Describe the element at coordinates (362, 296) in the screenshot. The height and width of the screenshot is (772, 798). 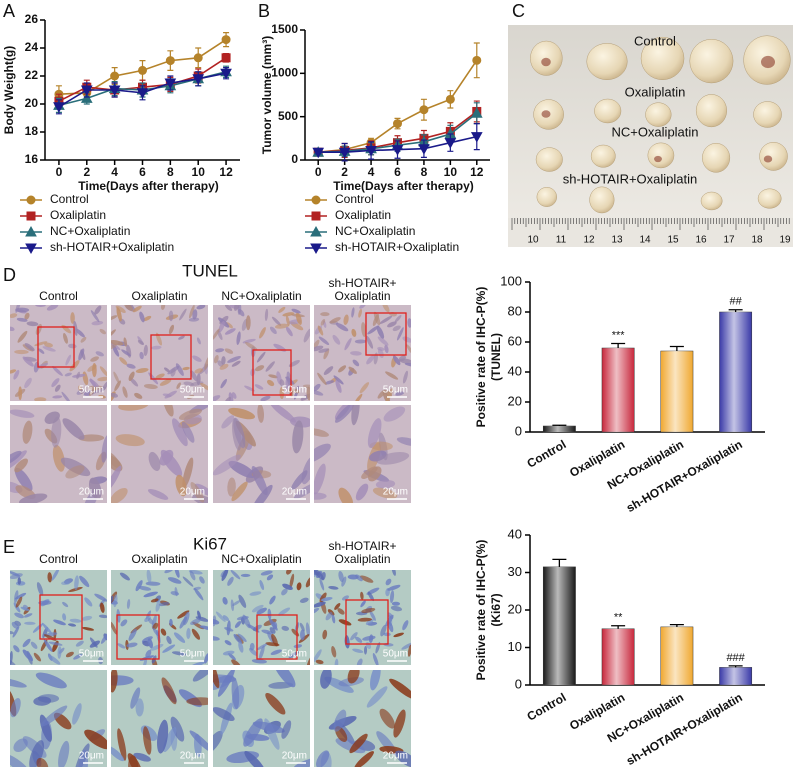
I see `column-heading: Oxaliplatin` at that location.